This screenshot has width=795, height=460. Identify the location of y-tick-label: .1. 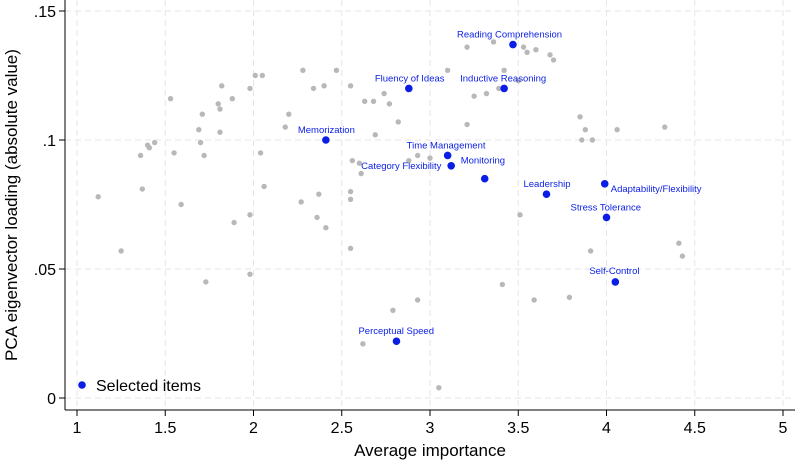
(49, 141).